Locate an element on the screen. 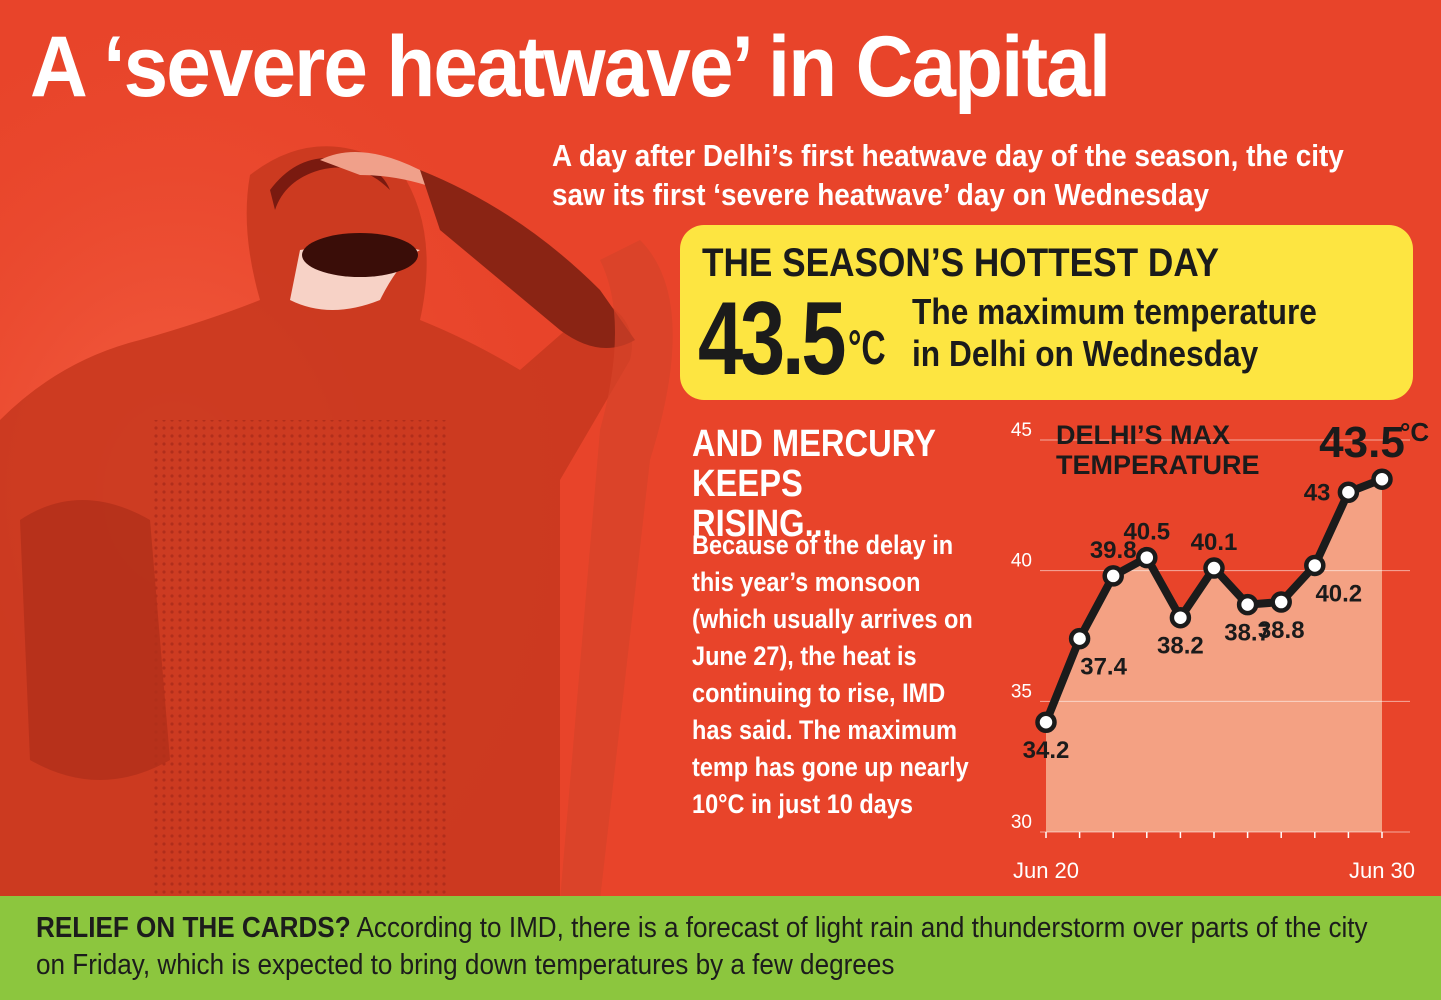 The image size is (1441, 1000). y-tick-label: 35 is located at coordinates (1021, 691).